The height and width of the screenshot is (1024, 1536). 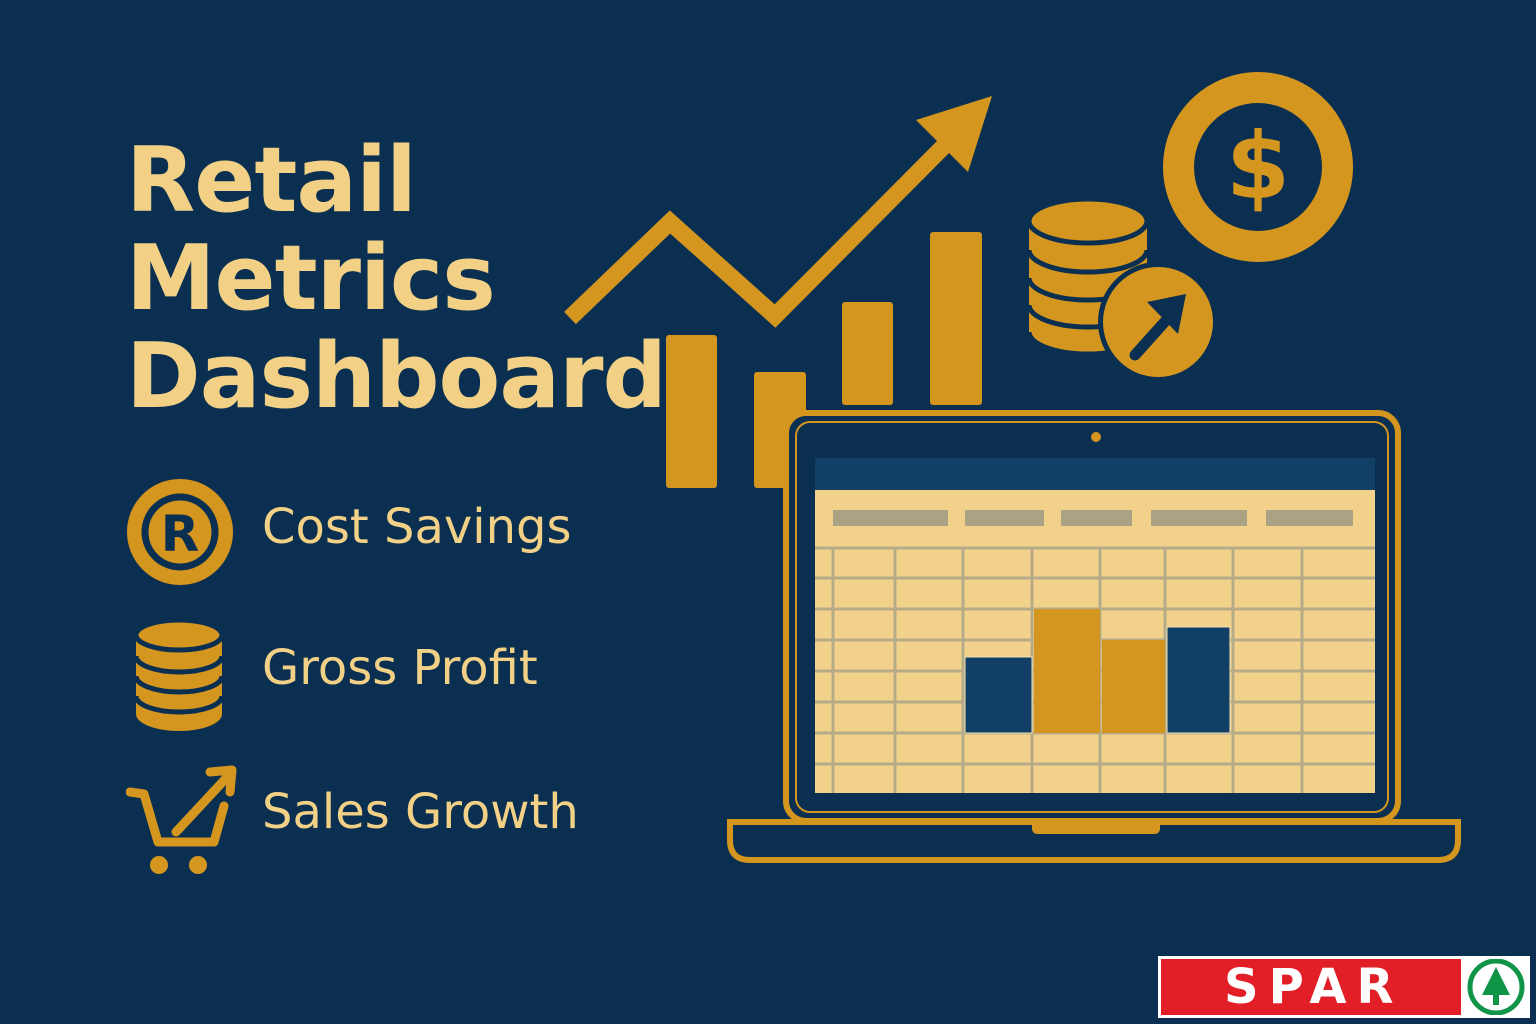 I want to click on spar-logo: SPAR, so click(x=1344, y=987).